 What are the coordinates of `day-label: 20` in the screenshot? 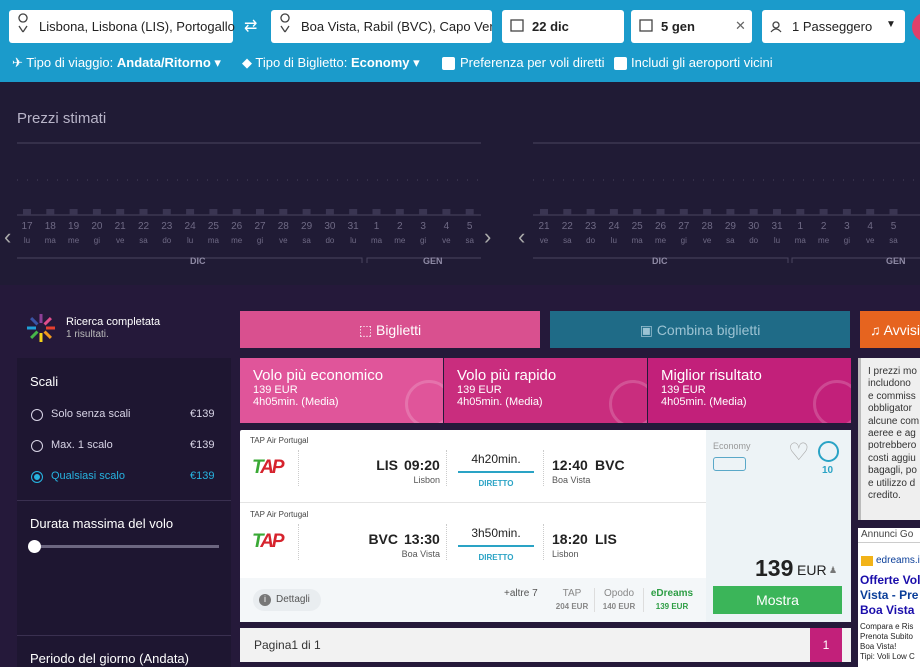 It's located at (97, 226).